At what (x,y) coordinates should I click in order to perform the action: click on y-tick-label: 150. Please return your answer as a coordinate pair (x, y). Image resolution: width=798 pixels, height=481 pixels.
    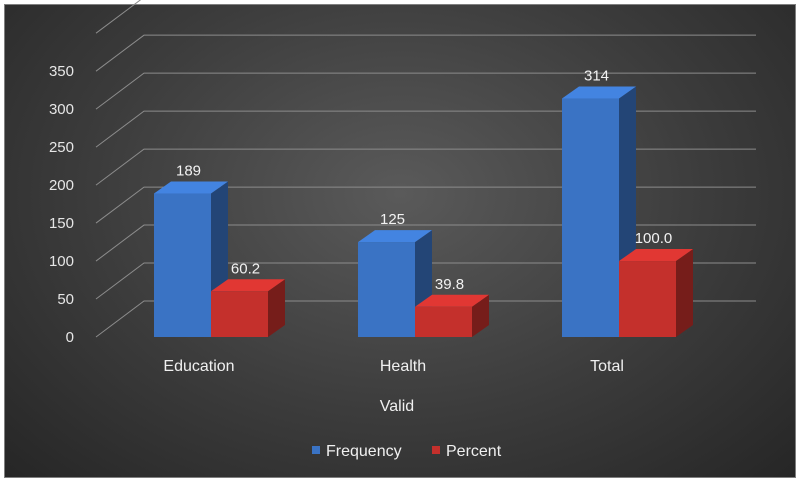
    Looking at the image, I should click on (61, 223).